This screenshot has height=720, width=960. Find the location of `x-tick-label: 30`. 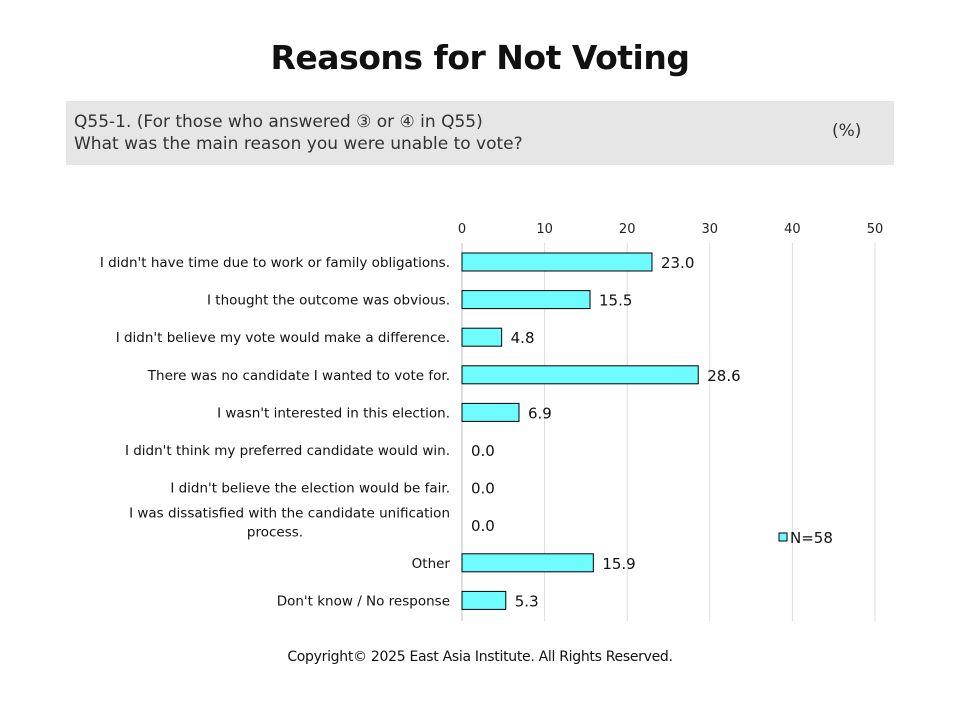

x-tick-label: 30 is located at coordinates (710, 229).